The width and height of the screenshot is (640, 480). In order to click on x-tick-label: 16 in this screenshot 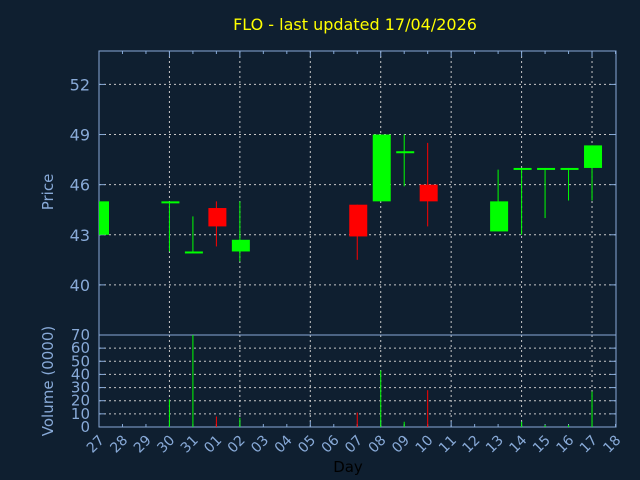, I will do `click(565, 444)`.